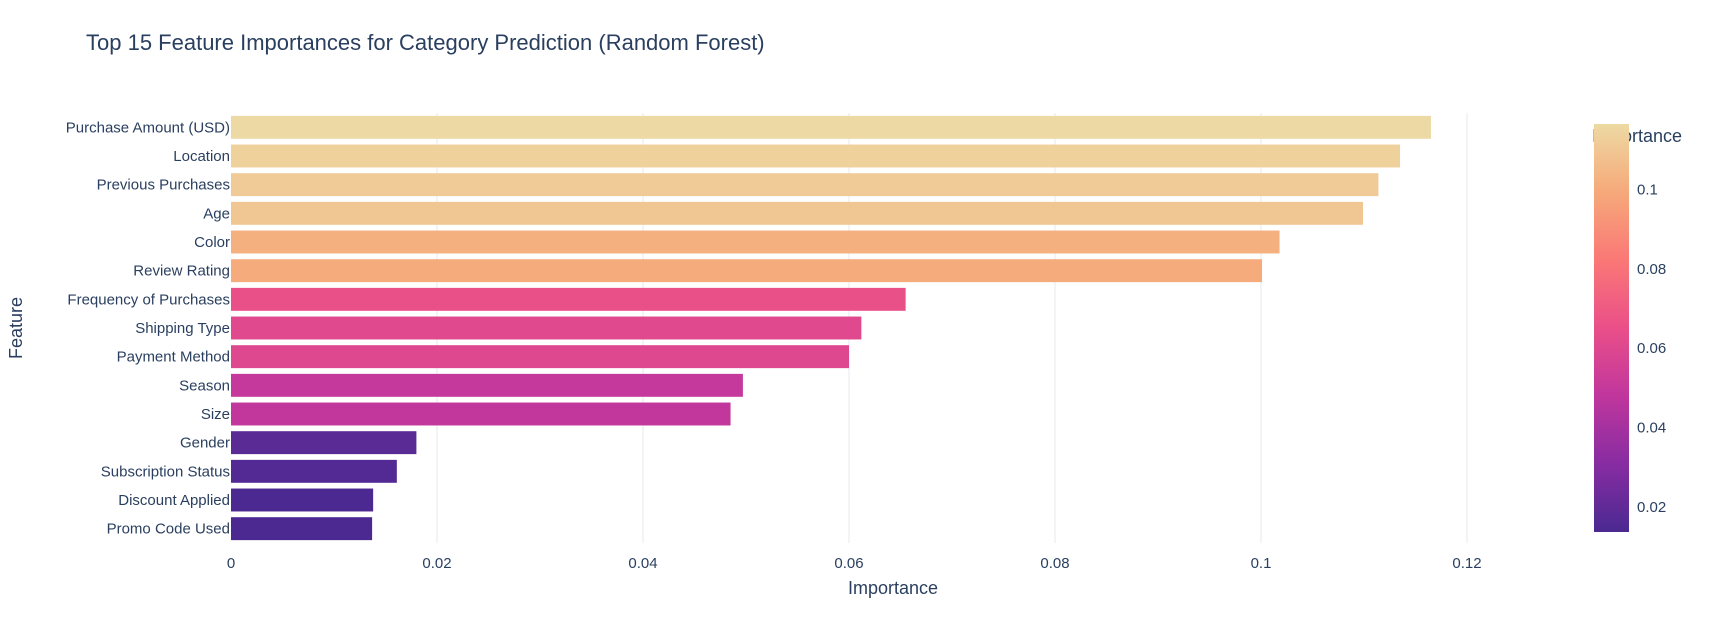  I want to click on y-tick-label: Age, so click(216, 213).